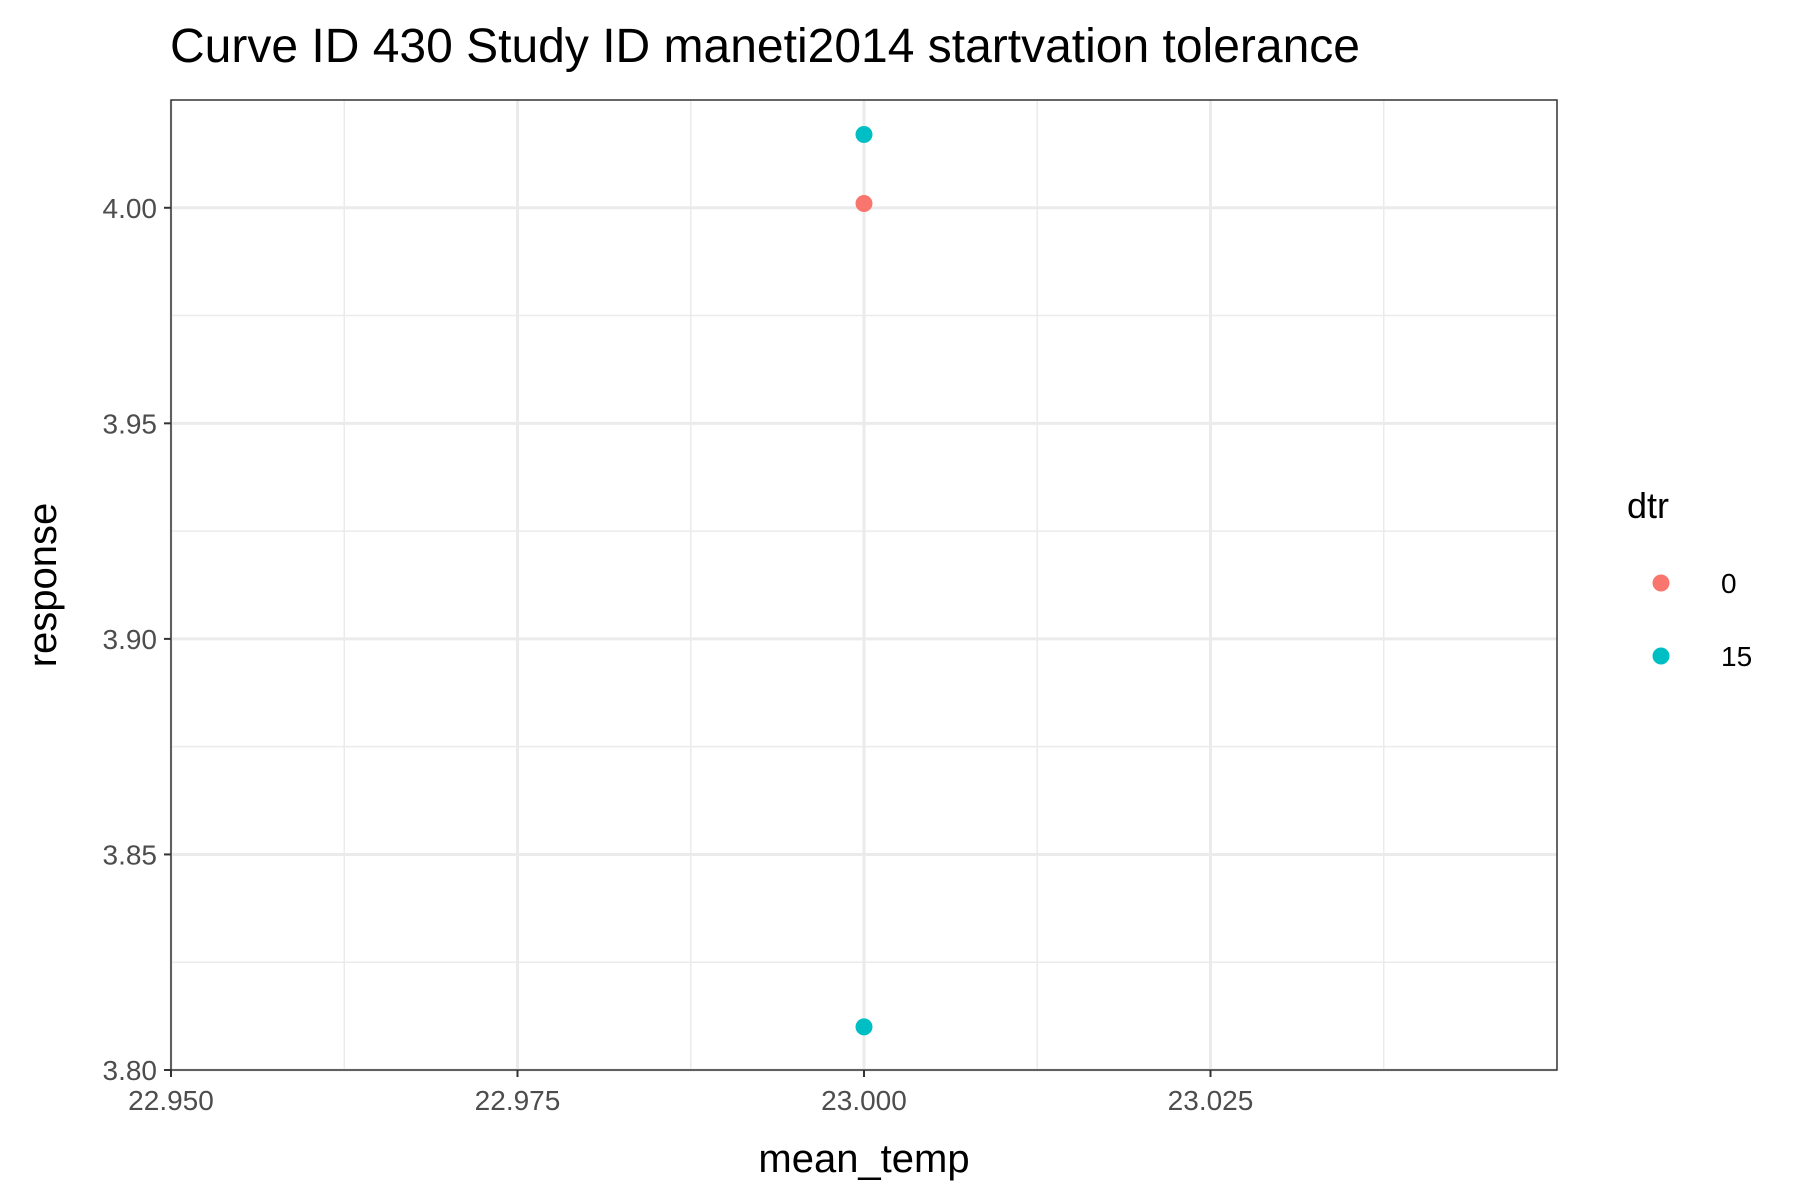  I want to click on legend-label: 15, so click(1736, 656).